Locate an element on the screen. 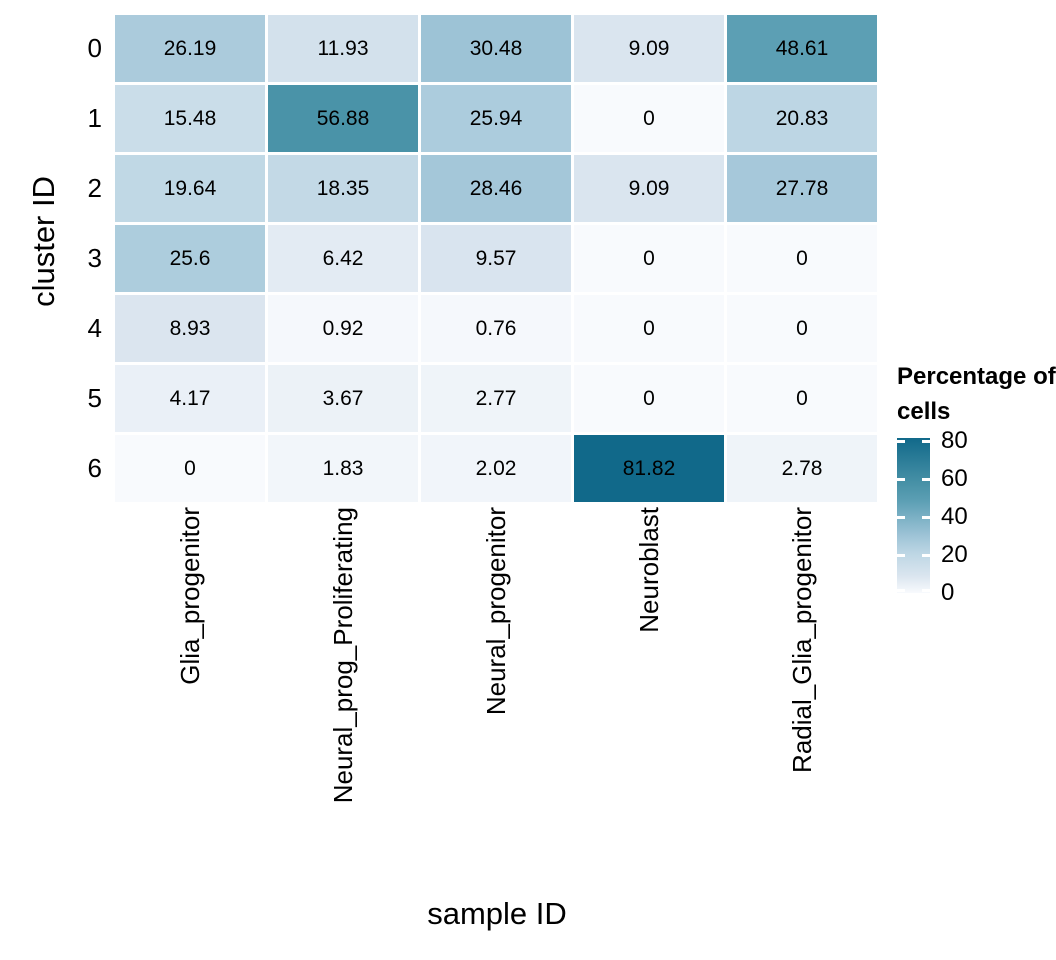  heatmap-cell: 26.19 is located at coordinates (190, 48).